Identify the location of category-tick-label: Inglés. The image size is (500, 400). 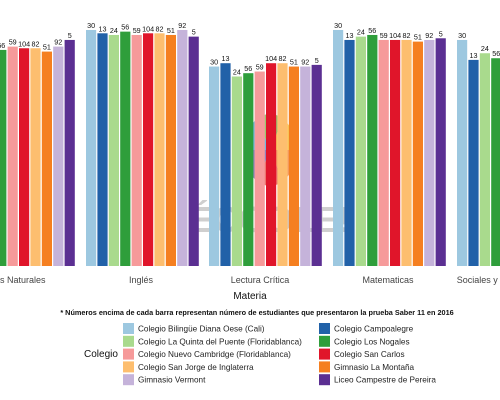
(141, 280).